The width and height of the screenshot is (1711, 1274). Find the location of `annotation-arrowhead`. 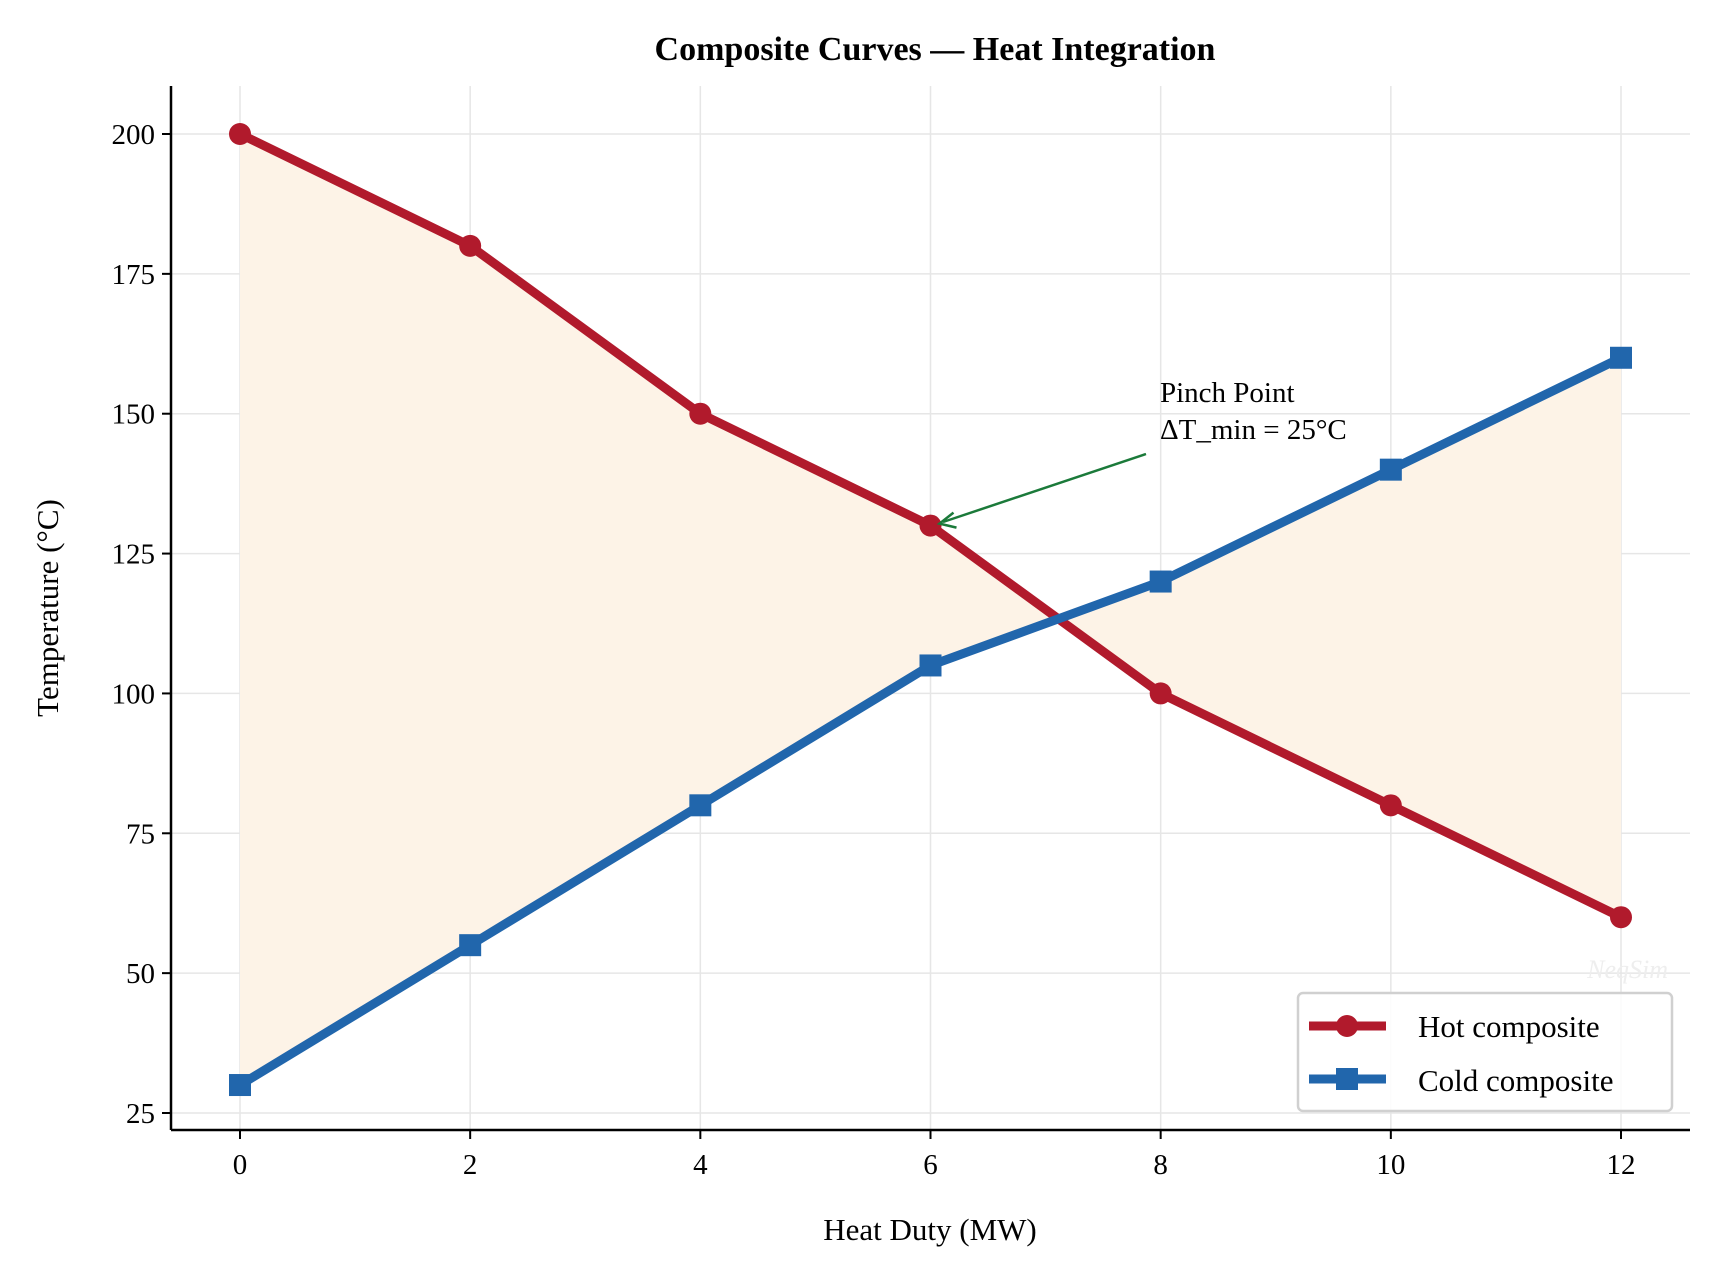

annotation-arrowhead is located at coordinates (946, 520).